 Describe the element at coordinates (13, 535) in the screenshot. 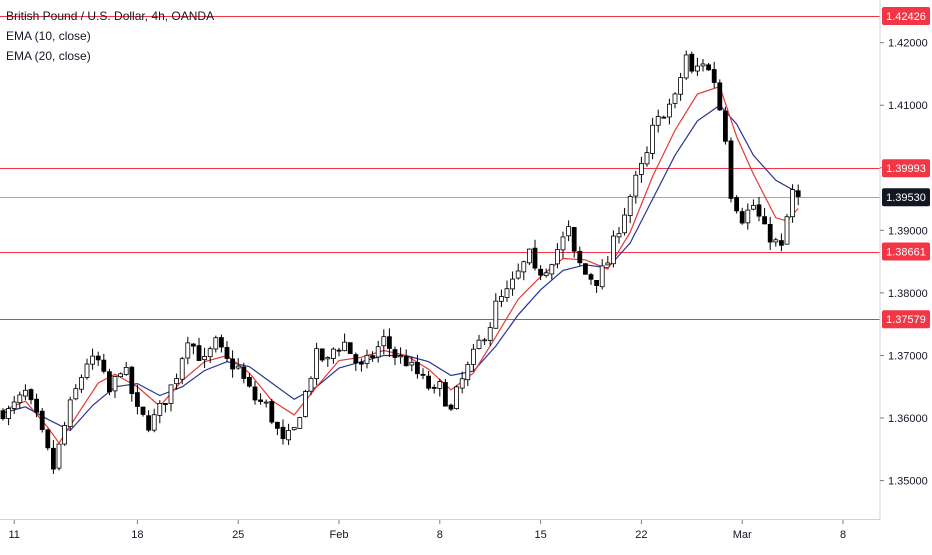

I see `x-tick-label: 11` at that location.